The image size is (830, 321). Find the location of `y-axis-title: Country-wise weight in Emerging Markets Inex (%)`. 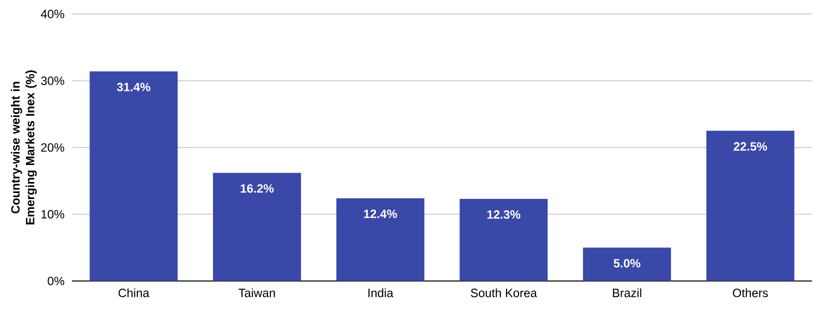

y-axis-title: Country-wise weight in Emerging Markets Inex (%) is located at coordinates (23, 147).